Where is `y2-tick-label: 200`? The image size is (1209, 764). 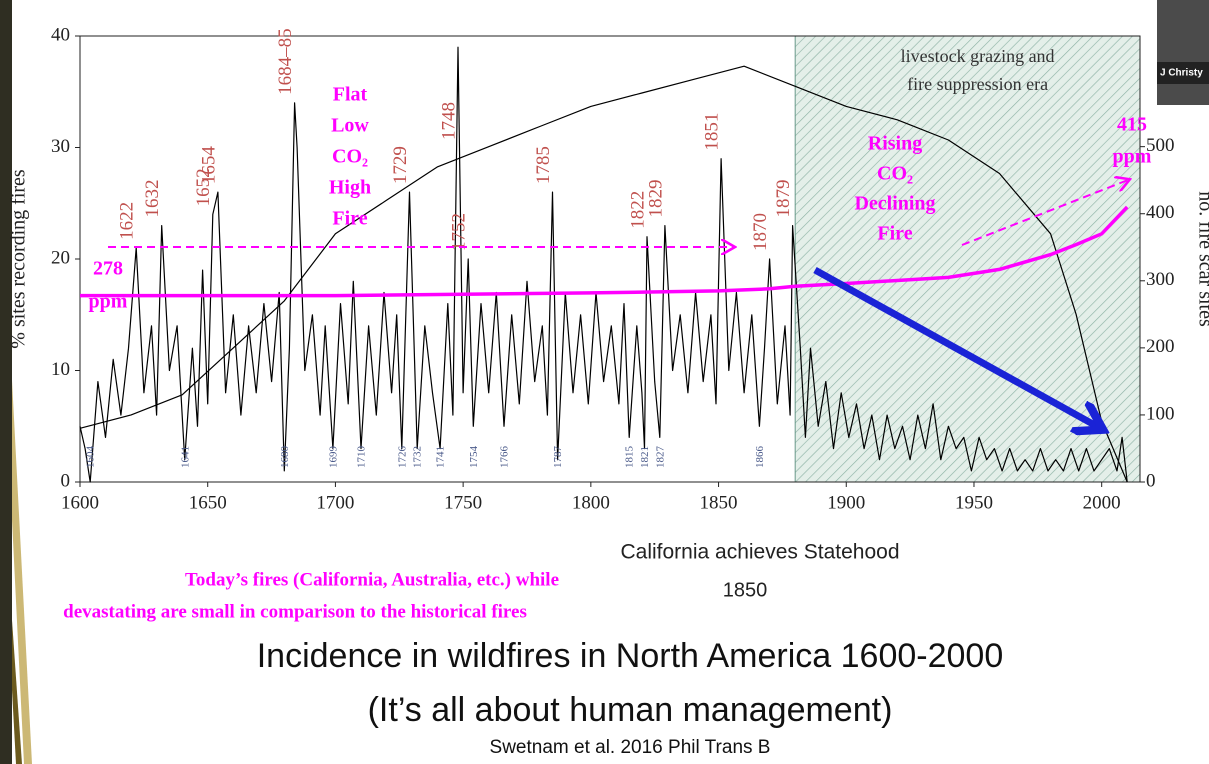 y2-tick-label: 200 is located at coordinates (1160, 346).